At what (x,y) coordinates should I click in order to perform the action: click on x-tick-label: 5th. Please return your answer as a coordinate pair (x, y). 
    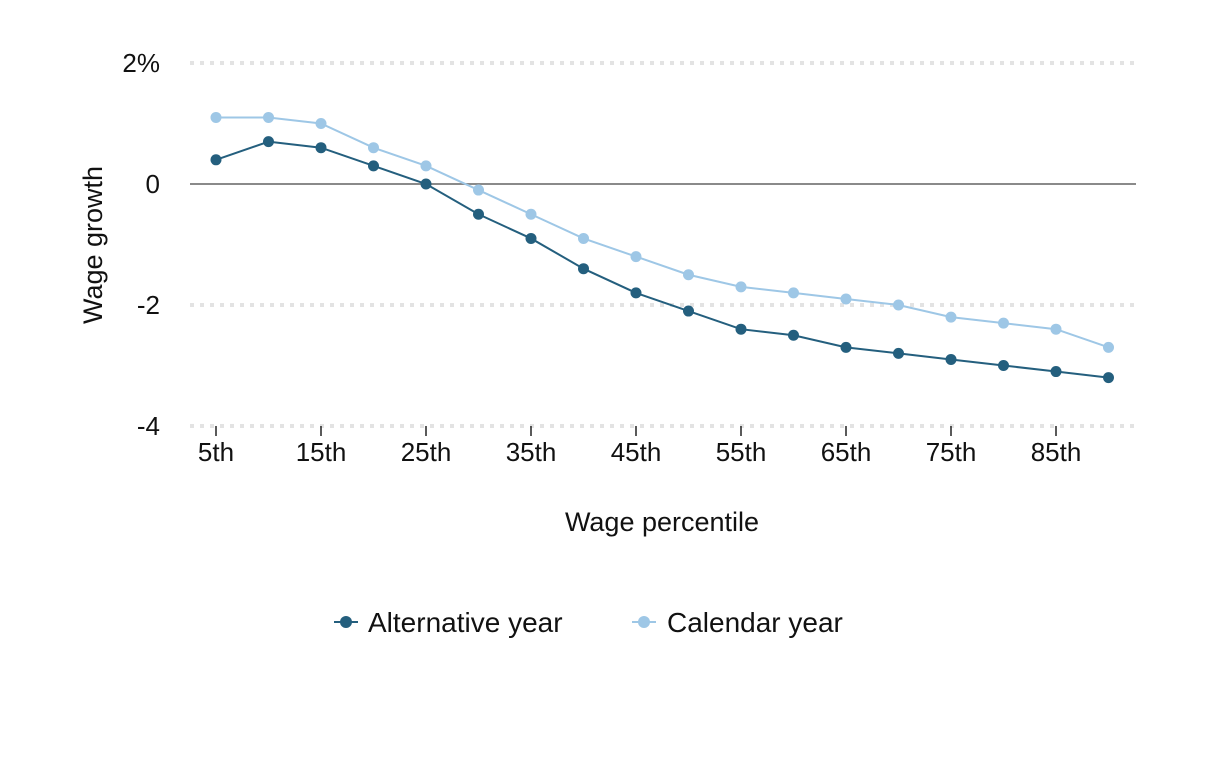
    Looking at the image, I should click on (216, 452).